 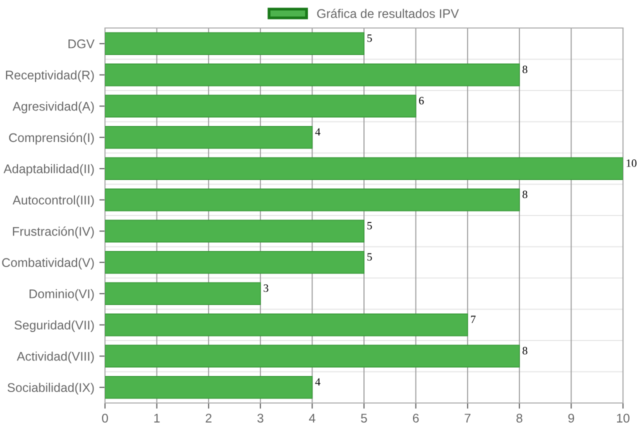 What do you see at coordinates (364, 418) in the screenshot?
I see `x-tick-label: 5` at bounding box center [364, 418].